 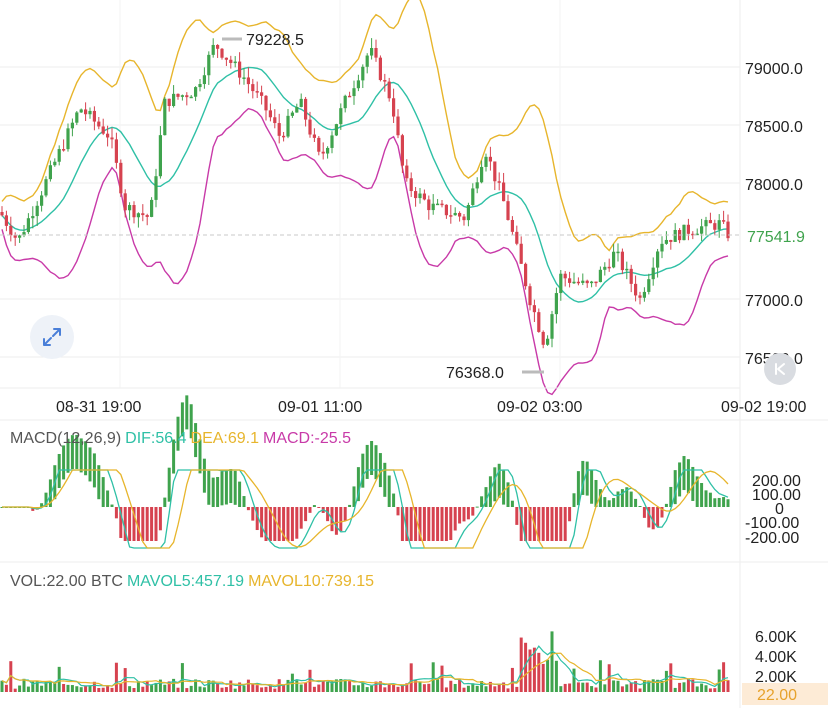 I want to click on dea-line, so click(x=365, y=509).